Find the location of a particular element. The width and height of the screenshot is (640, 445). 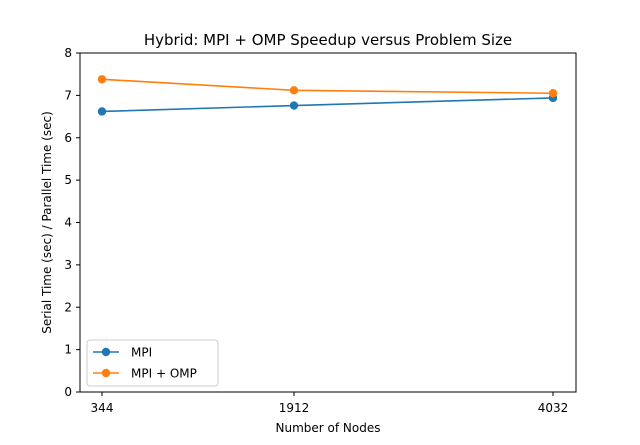

series-layer is located at coordinates (327, 95).